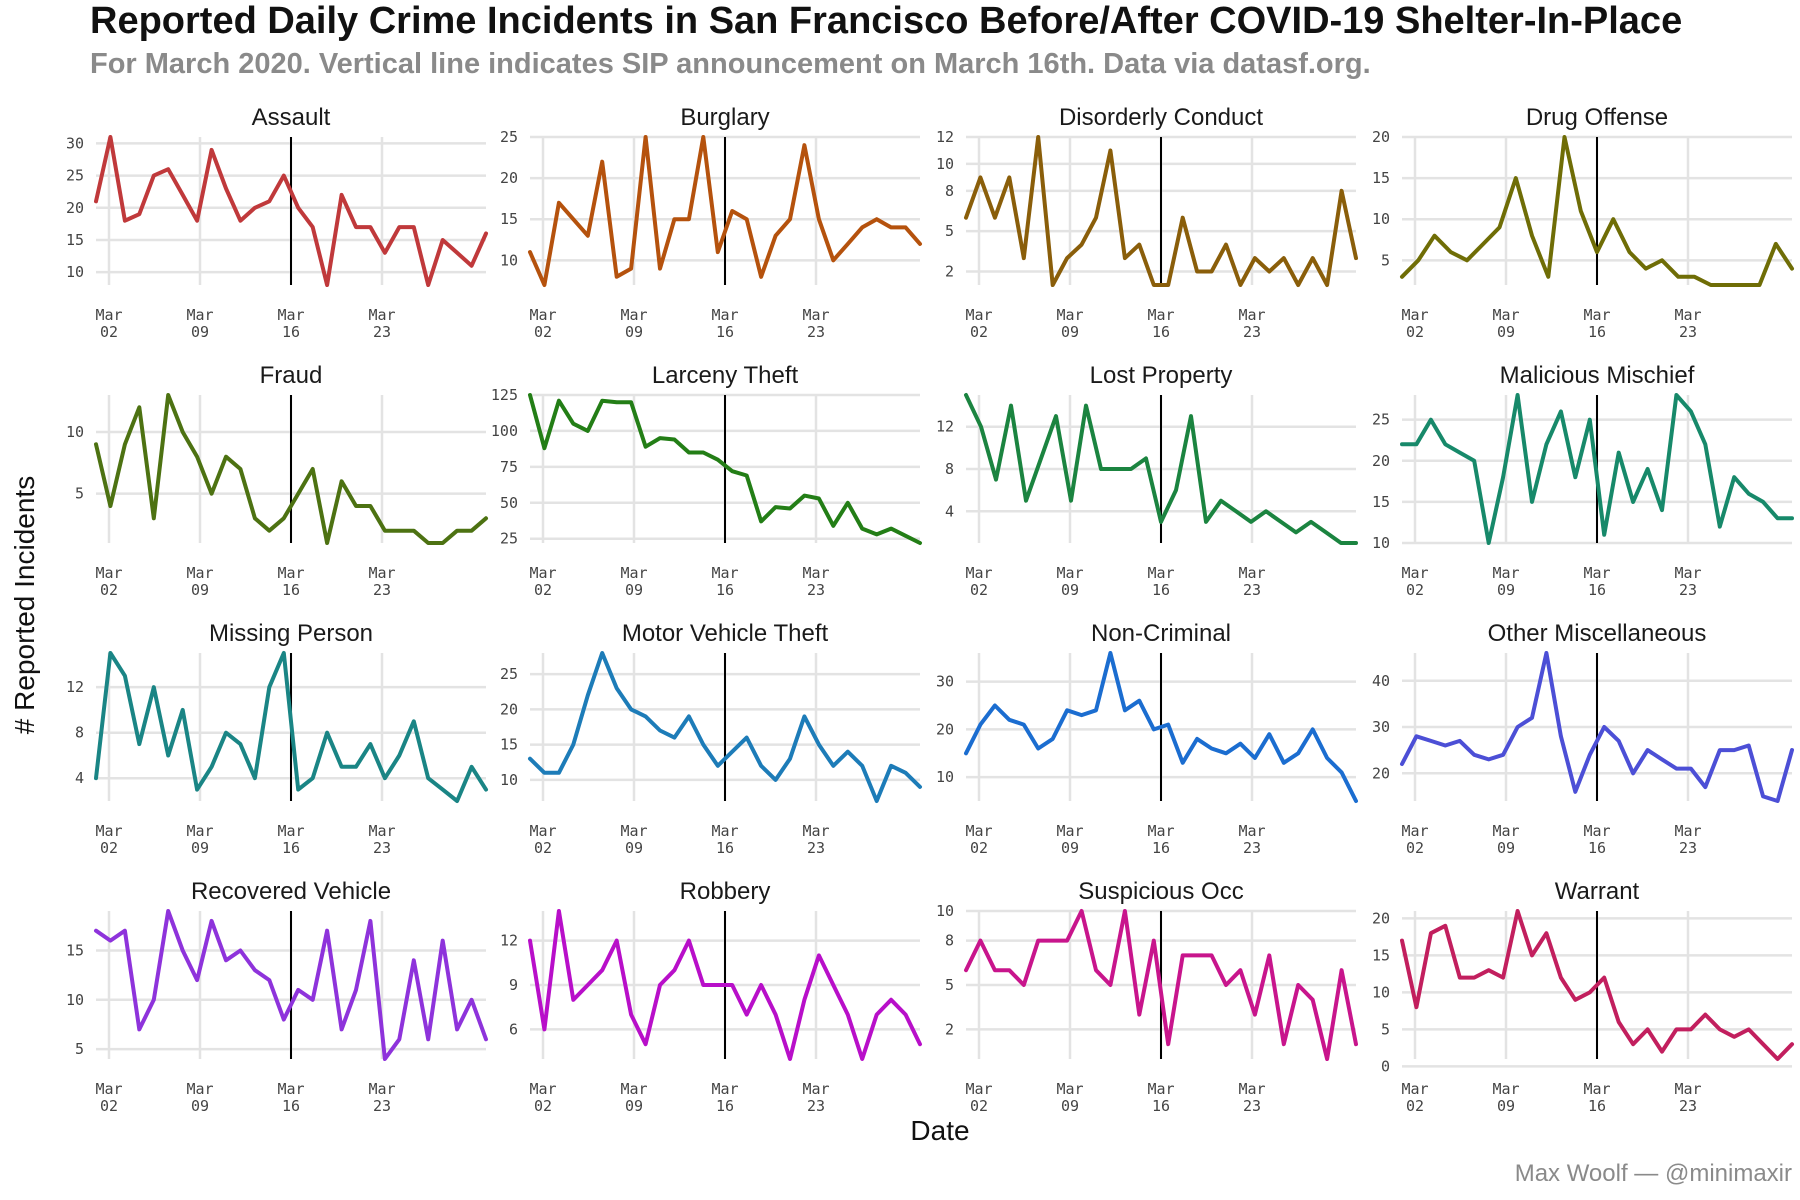 This screenshot has height=1200, width=1800. I want to click on panel-title: Assault, so click(291, 117).